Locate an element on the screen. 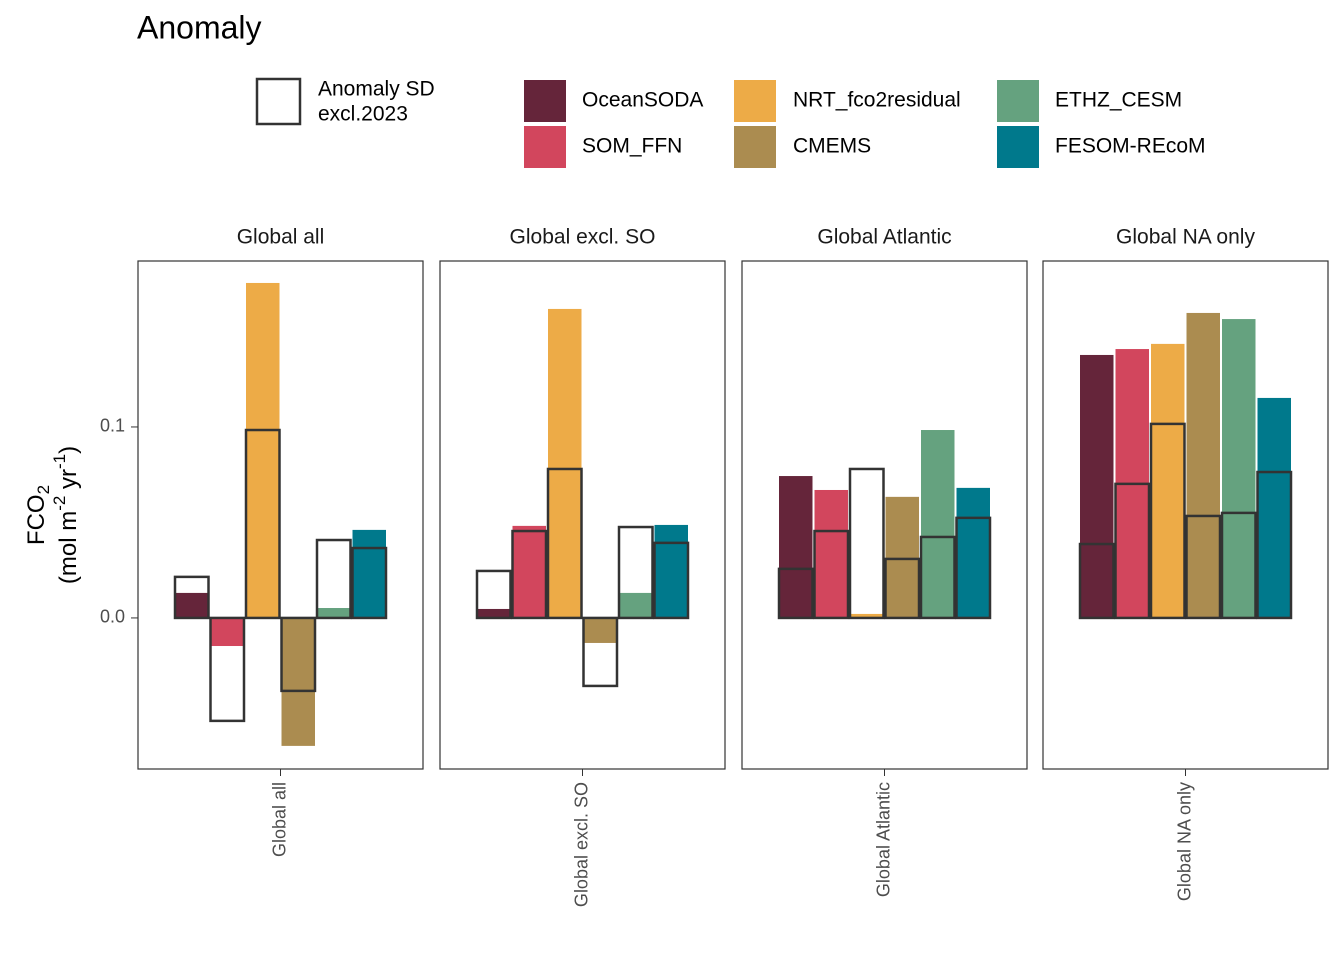  y-unit-sup: -2 is located at coordinates (59, 503).